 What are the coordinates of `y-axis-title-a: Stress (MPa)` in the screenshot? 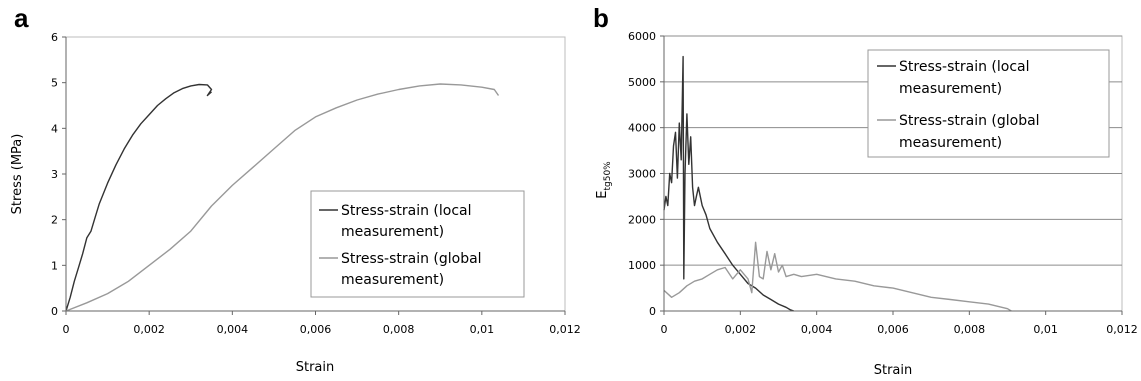 It's located at (17, 174).